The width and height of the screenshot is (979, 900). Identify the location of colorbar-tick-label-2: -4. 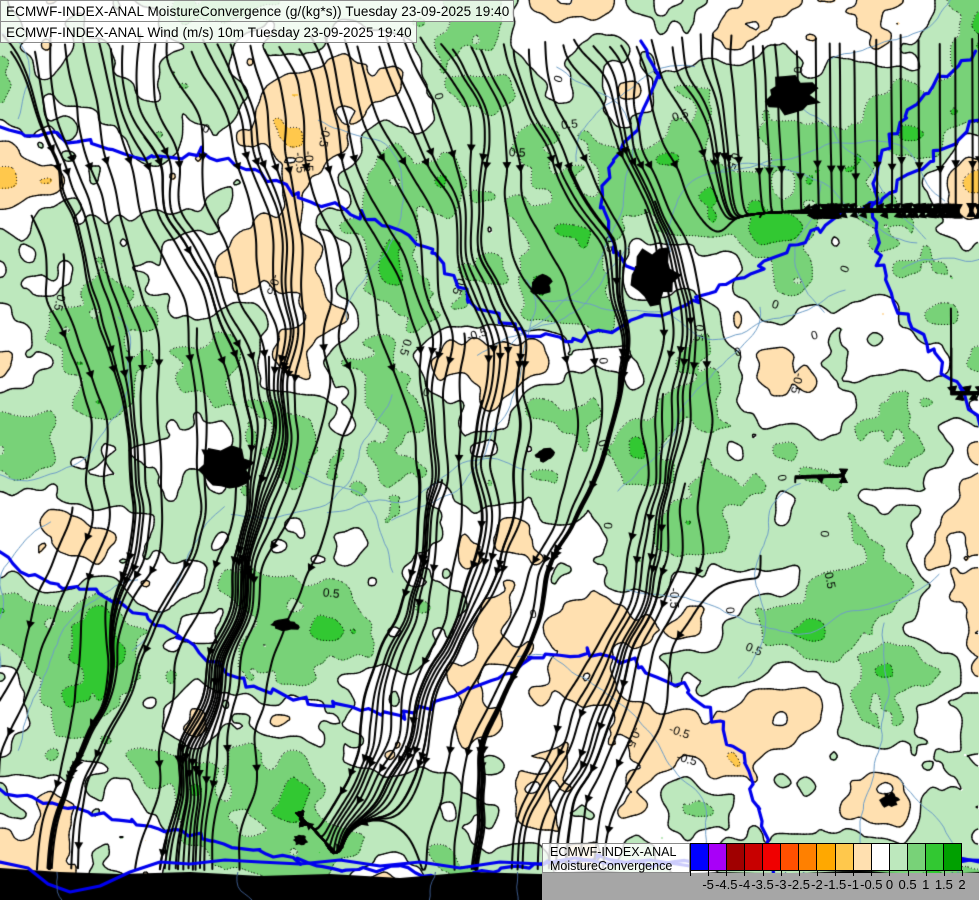
(744, 884).